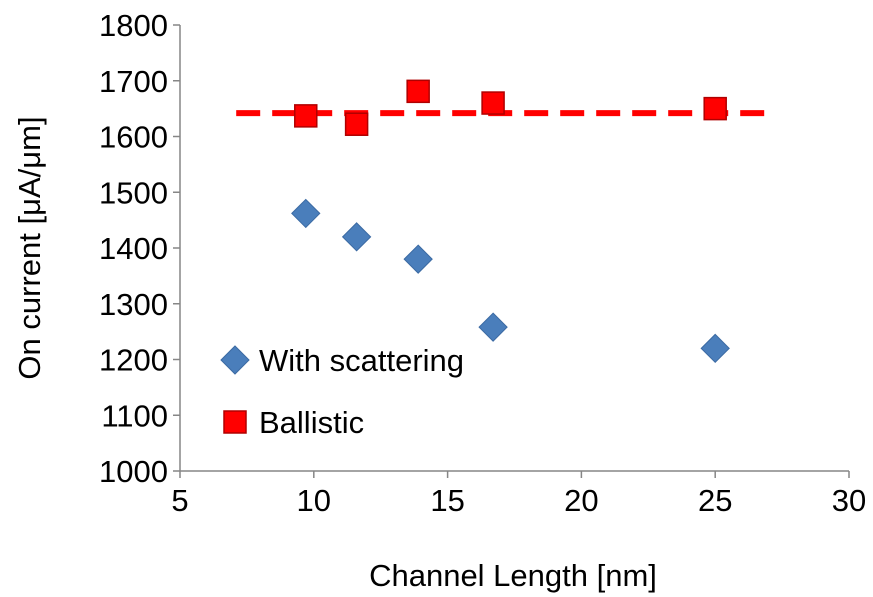 The width and height of the screenshot is (873, 597). What do you see at coordinates (133, 137) in the screenshot?
I see `y-tick-label: 1600` at bounding box center [133, 137].